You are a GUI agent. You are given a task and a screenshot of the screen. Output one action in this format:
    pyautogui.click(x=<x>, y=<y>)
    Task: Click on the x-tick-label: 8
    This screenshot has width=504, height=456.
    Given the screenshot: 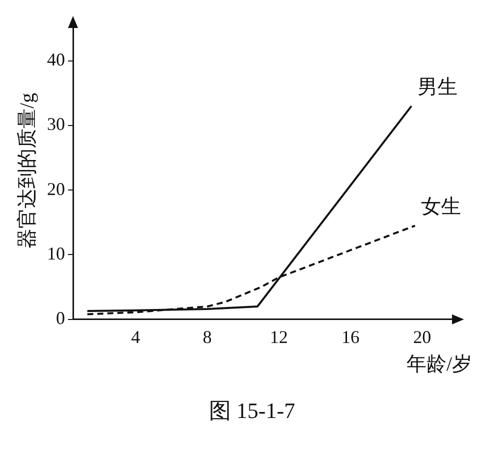 What is the action you would take?
    pyautogui.click(x=207, y=336)
    